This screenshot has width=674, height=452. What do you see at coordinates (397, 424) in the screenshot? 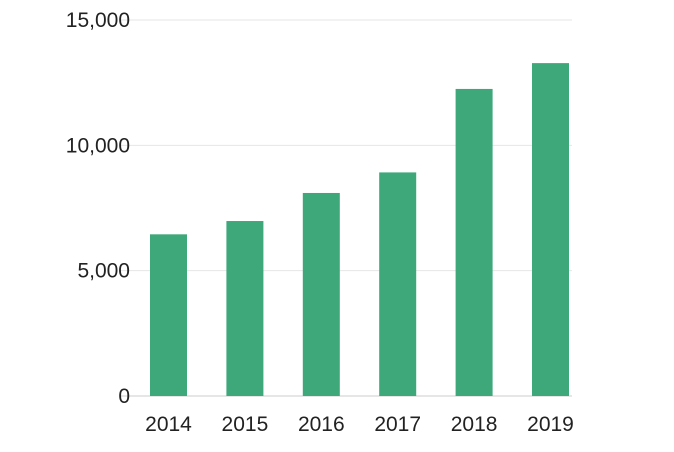
I see `x-tick-label: 2017` at bounding box center [397, 424].